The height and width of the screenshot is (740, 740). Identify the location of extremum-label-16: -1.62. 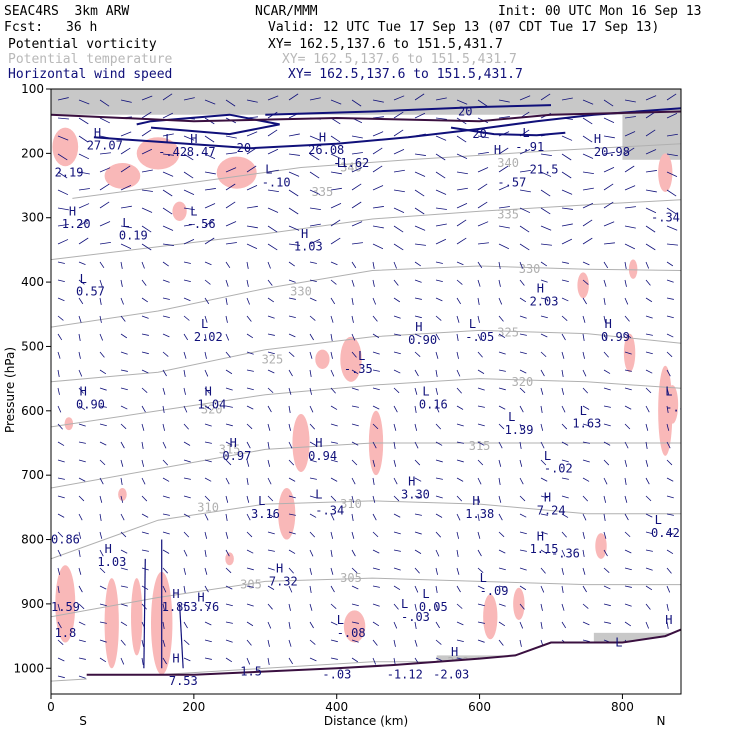
(351, 163).